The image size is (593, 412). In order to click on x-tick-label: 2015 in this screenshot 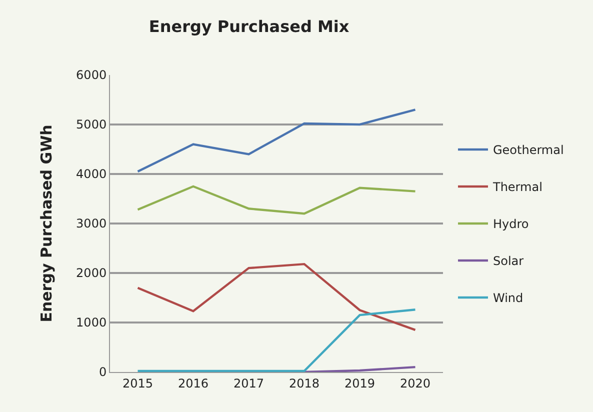, I will do `click(138, 383)`.